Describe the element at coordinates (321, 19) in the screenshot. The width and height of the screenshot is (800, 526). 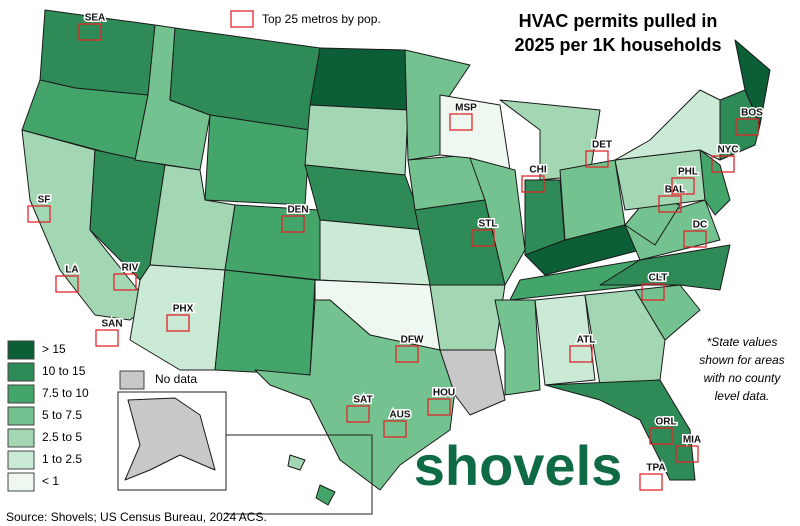
I see `metro-key-label: Top 25 metros by pop.` at that location.